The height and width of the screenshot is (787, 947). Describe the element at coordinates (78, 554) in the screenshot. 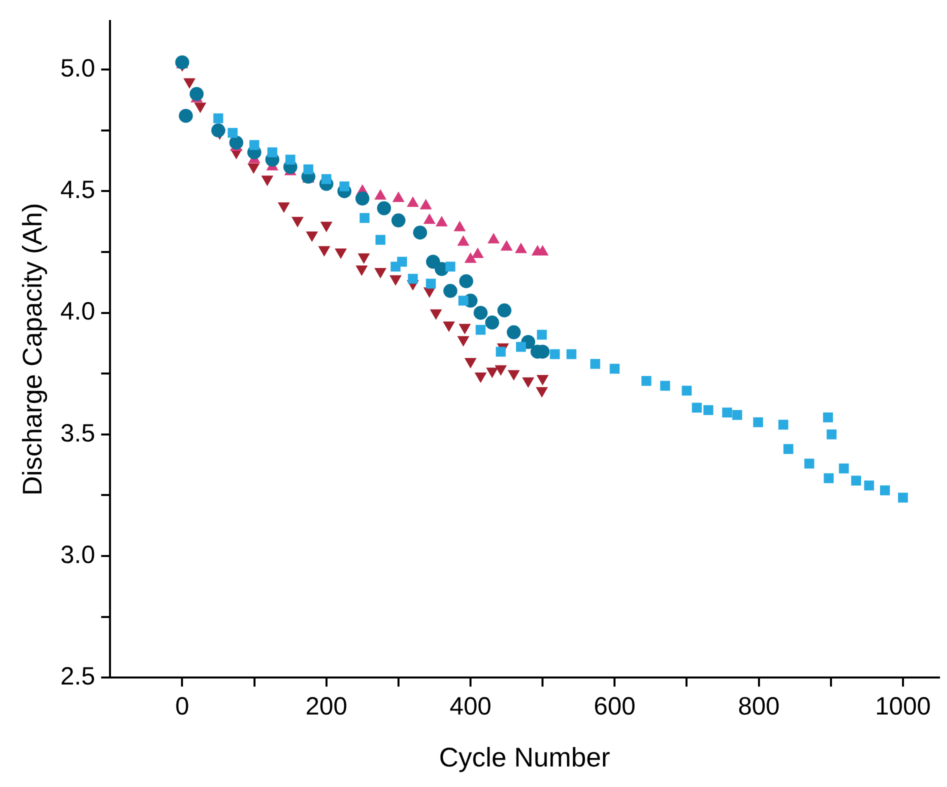

I see `y-tick-label: 3.0` at that location.